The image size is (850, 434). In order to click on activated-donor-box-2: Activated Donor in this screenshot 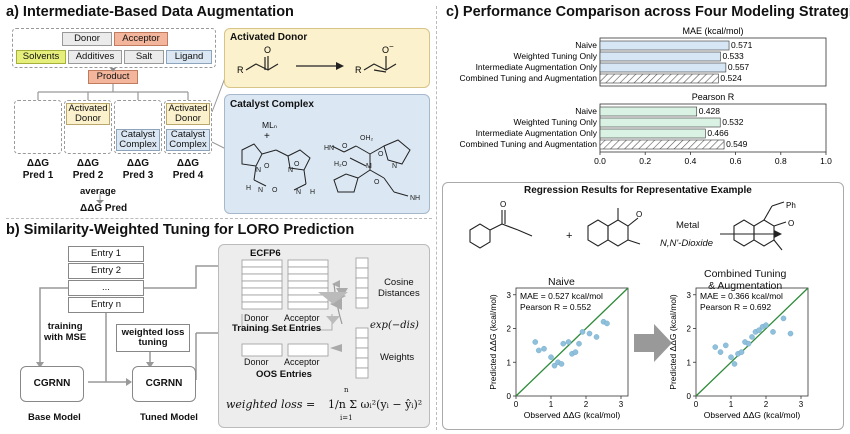, I will do `click(88, 114)`.